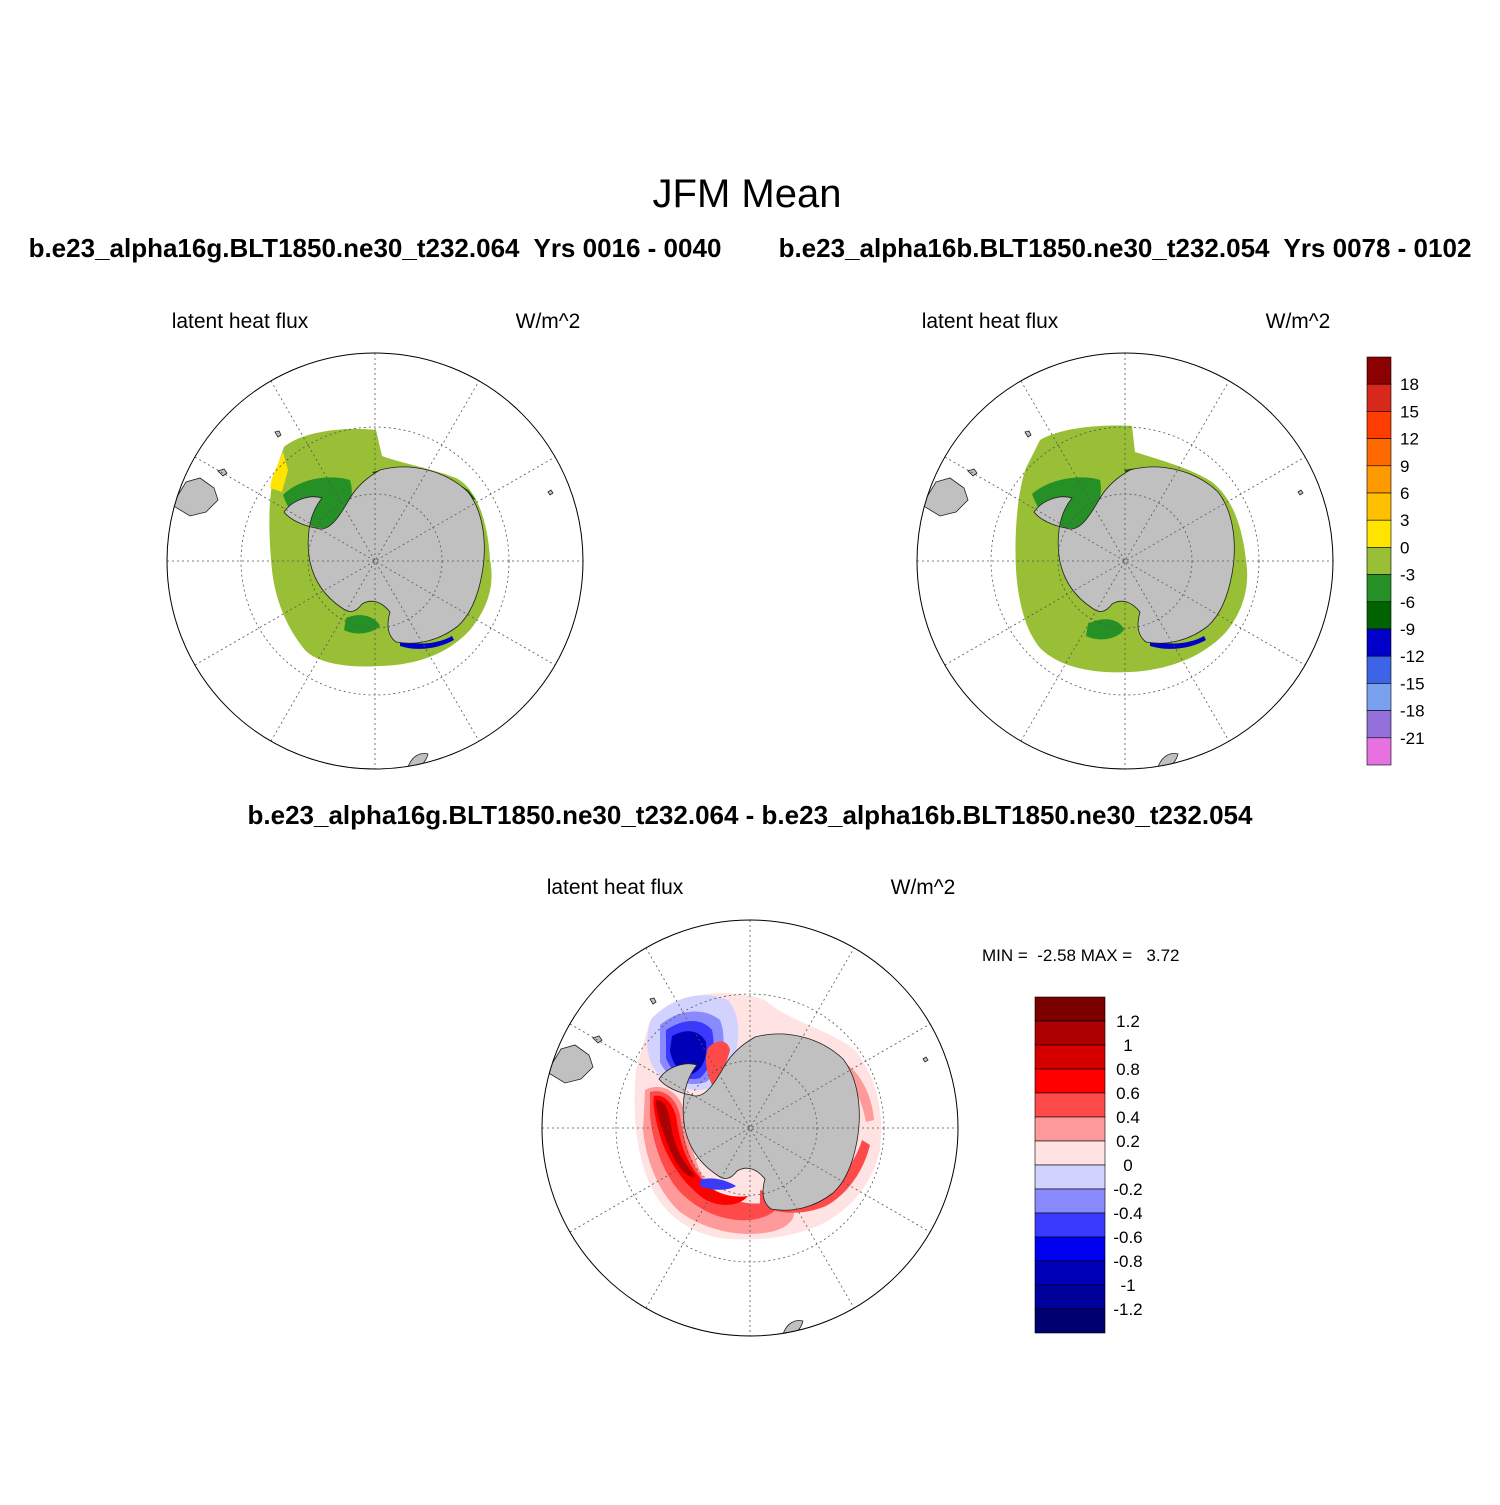  Describe the element at coordinates (427, 642) in the screenshot. I see `panel-a-flux-field-blue` at that location.